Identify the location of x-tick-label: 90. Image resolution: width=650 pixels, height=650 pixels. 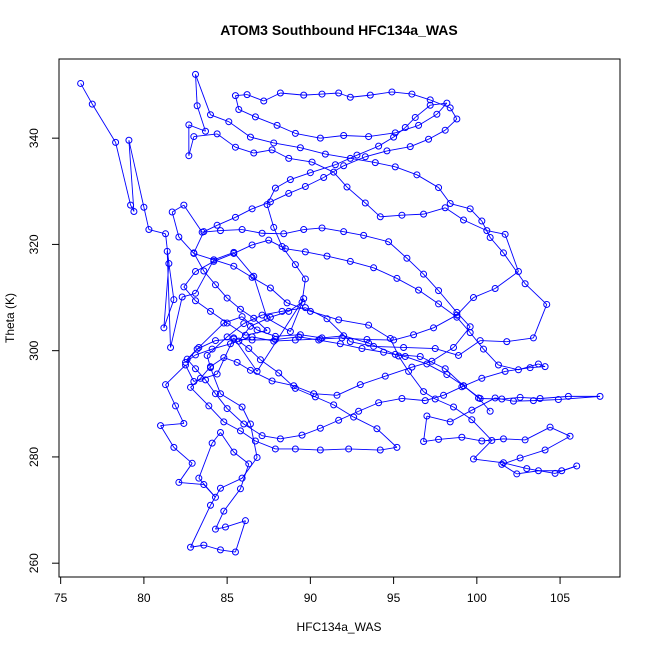
(311, 598).